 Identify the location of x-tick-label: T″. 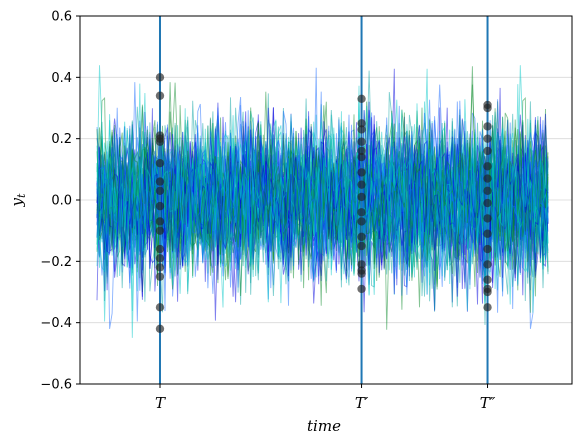
(488, 403).